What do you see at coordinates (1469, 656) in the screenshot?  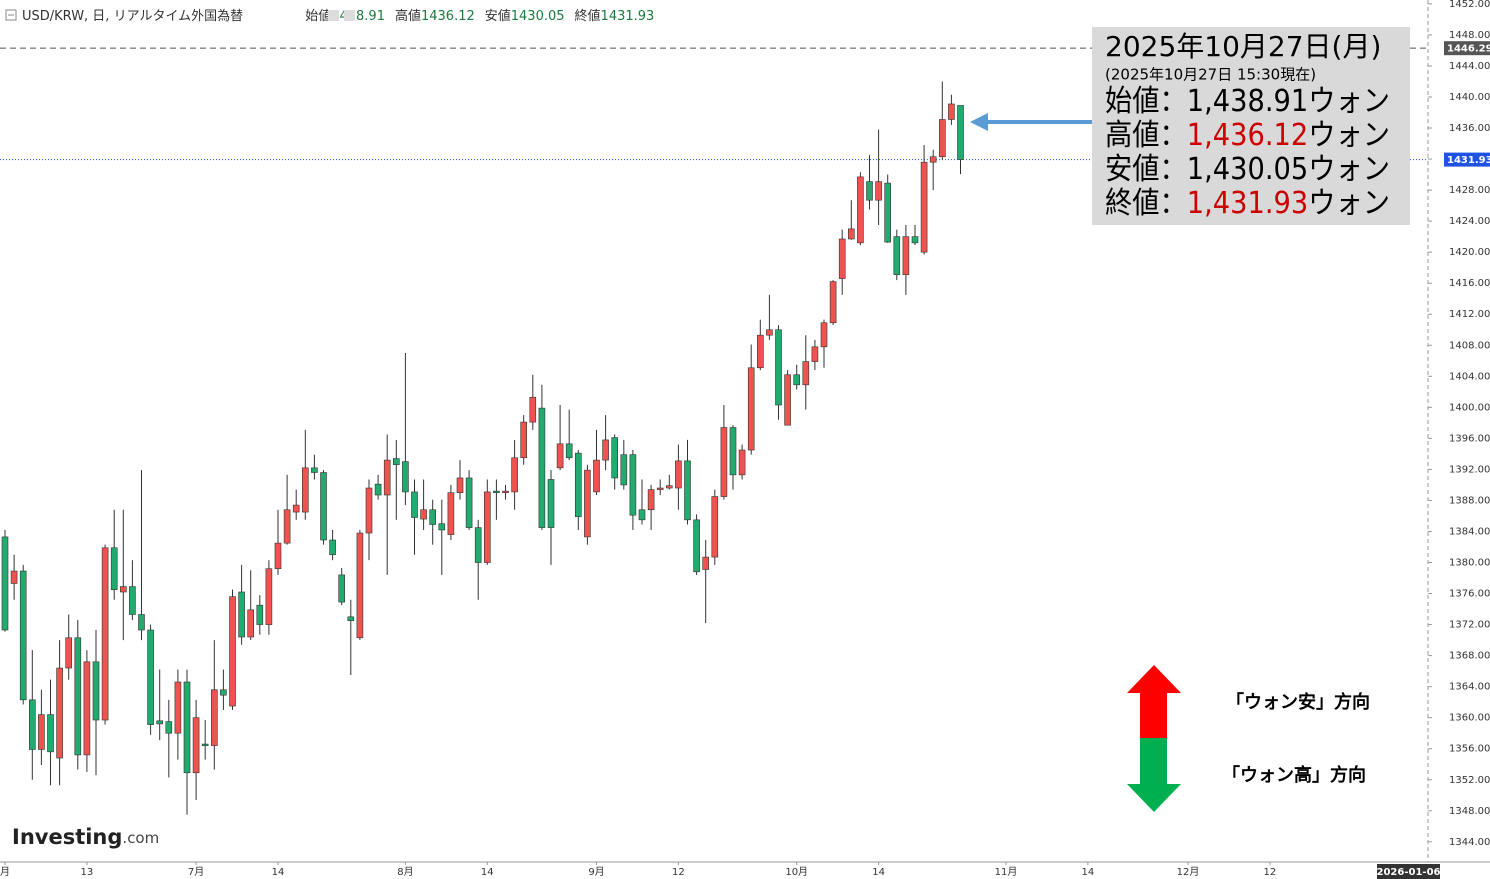 I see `y-tick-label: 1368.00` at bounding box center [1469, 656].